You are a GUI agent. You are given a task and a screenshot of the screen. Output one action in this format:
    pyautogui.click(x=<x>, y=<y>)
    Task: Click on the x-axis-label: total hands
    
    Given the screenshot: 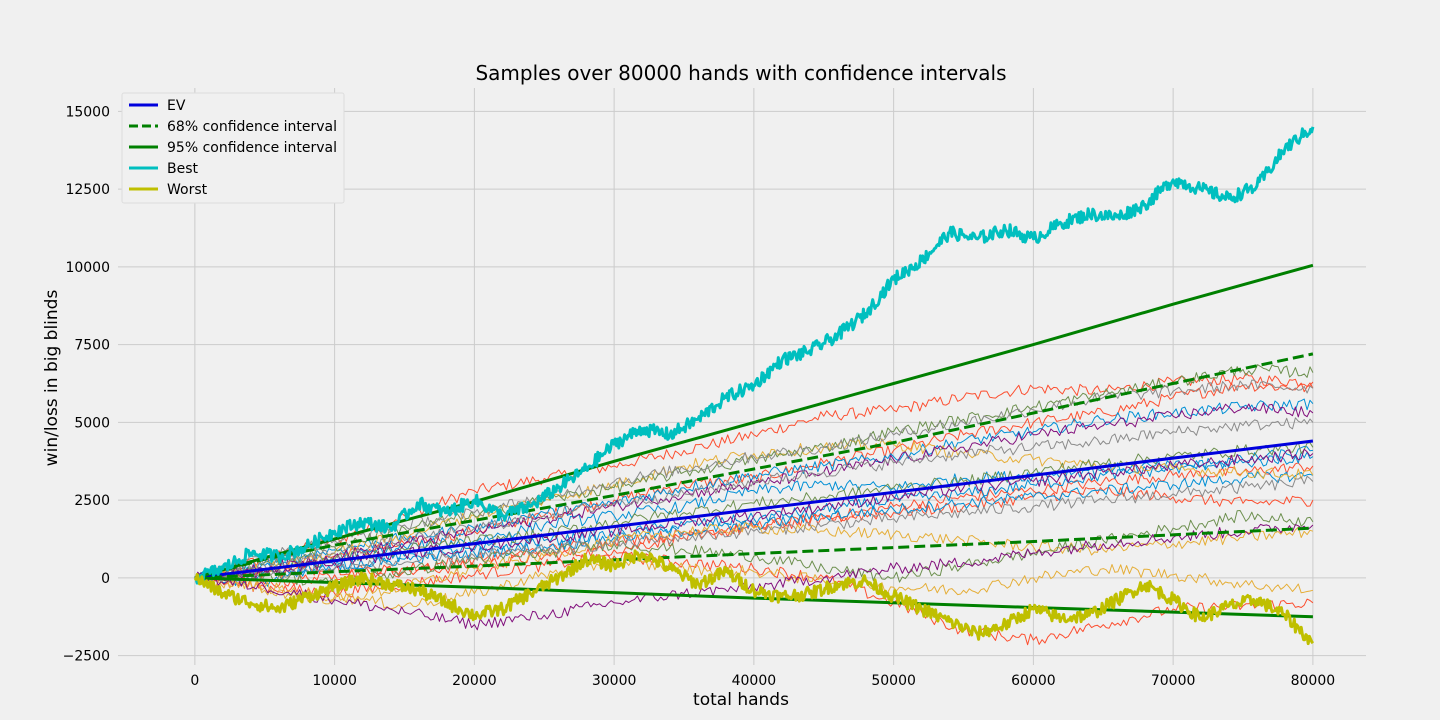 What is the action you would take?
    pyautogui.click(x=741, y=700)
    